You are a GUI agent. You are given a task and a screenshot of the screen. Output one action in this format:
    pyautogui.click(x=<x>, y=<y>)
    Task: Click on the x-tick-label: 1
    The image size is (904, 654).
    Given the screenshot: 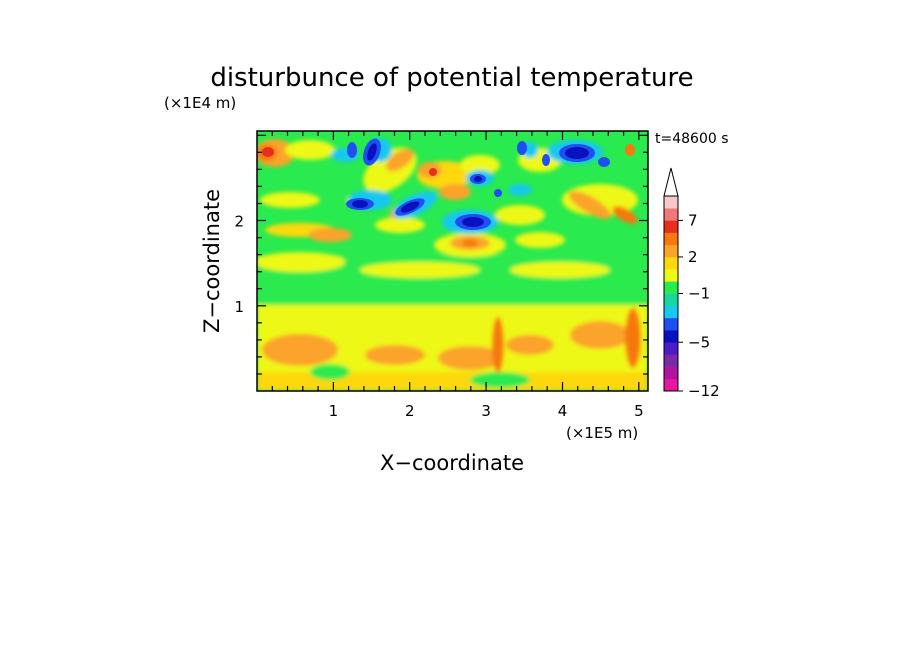 What is the action you would take?
    pyautogui.click(x=334, y=411)
    